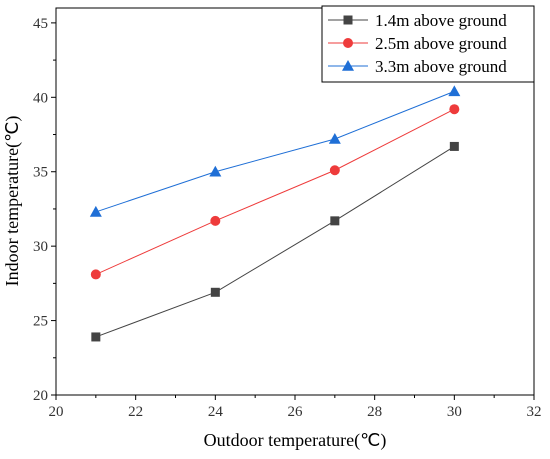 The width and height of the screenshot is (550, 459). I want to click on x-tick-label: 20, so click(56, 412).